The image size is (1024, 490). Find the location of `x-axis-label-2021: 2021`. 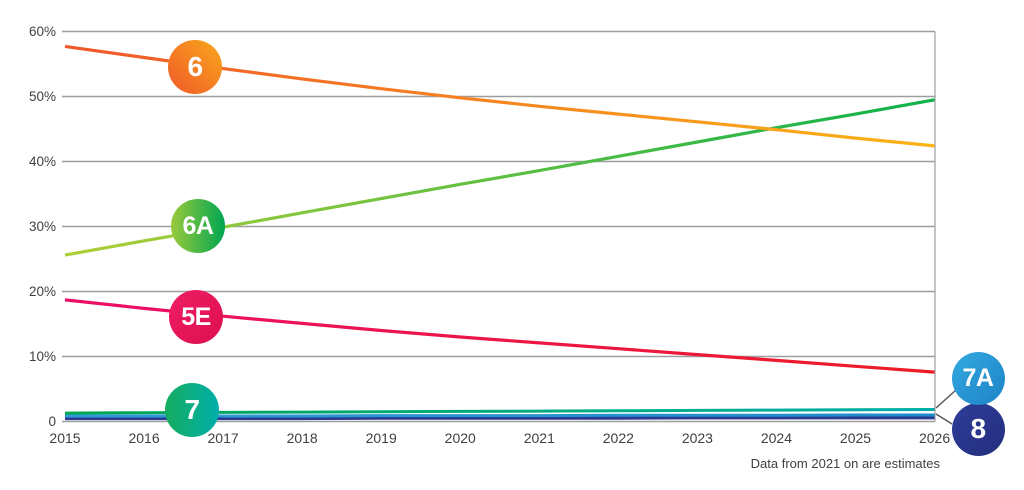

x-axis-label-2021: 2021 is located at coordinates (539, 438).